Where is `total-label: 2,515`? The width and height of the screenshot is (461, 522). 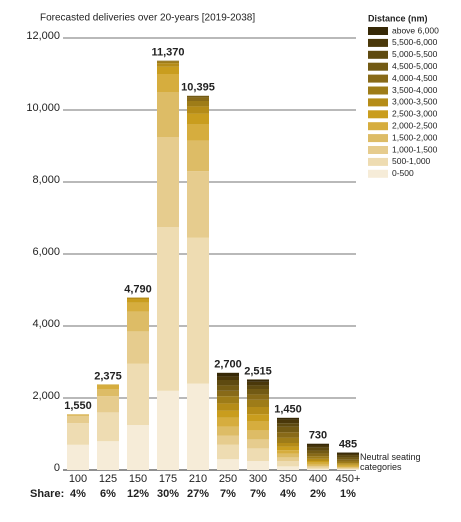 total-label: 2,515 is located at coordinates (258, 371).